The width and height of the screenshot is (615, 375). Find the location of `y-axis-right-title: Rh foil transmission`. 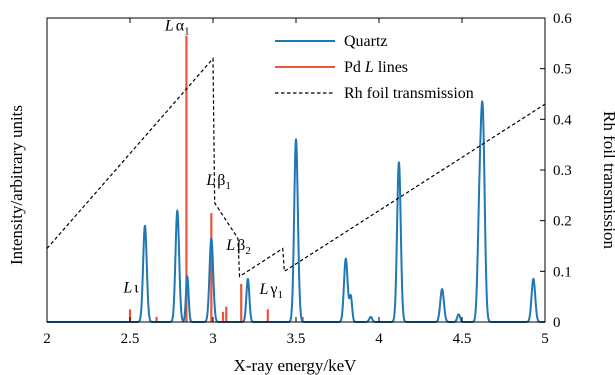

y-axis-right-title: Rh foil transmission is located at coordinates (607, 180).